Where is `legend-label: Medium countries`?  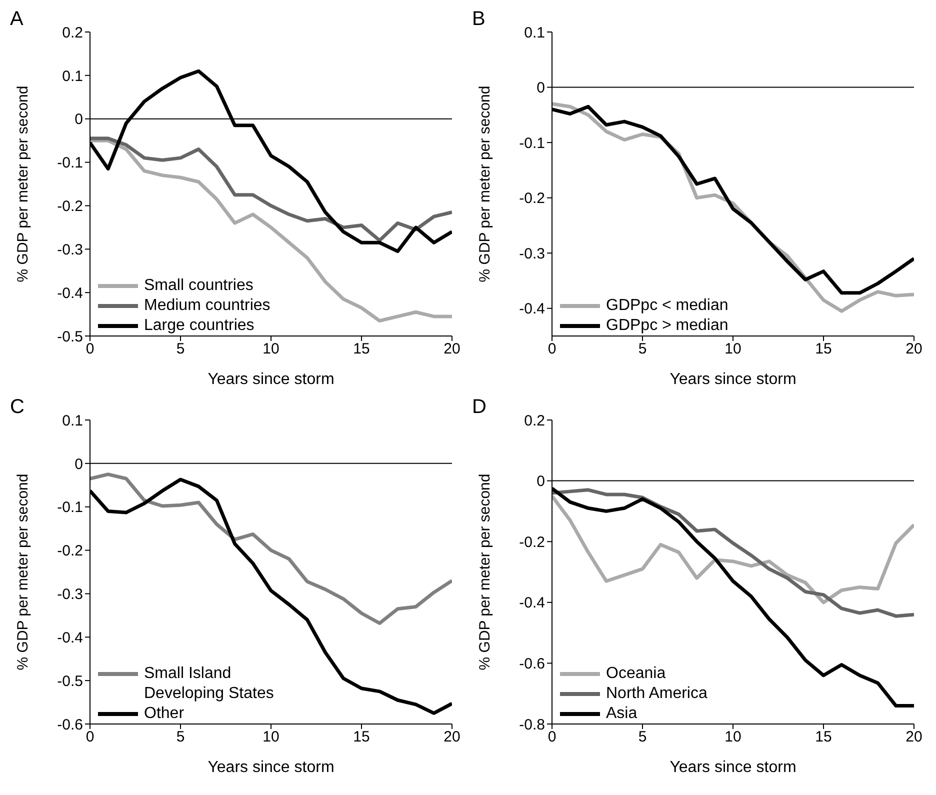
legend-label: Medium countries is located at coordinates (207, 306).